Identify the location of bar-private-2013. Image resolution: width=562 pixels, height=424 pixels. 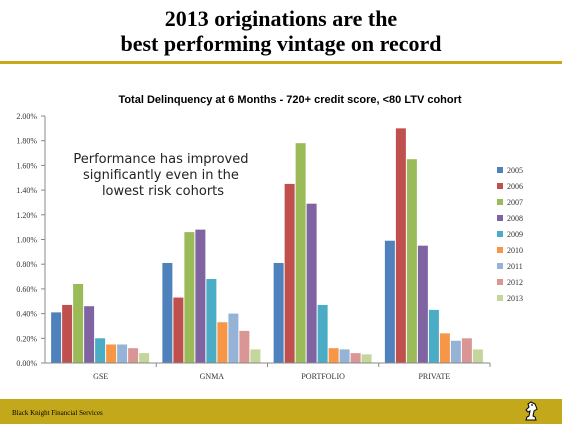
(477, 356).